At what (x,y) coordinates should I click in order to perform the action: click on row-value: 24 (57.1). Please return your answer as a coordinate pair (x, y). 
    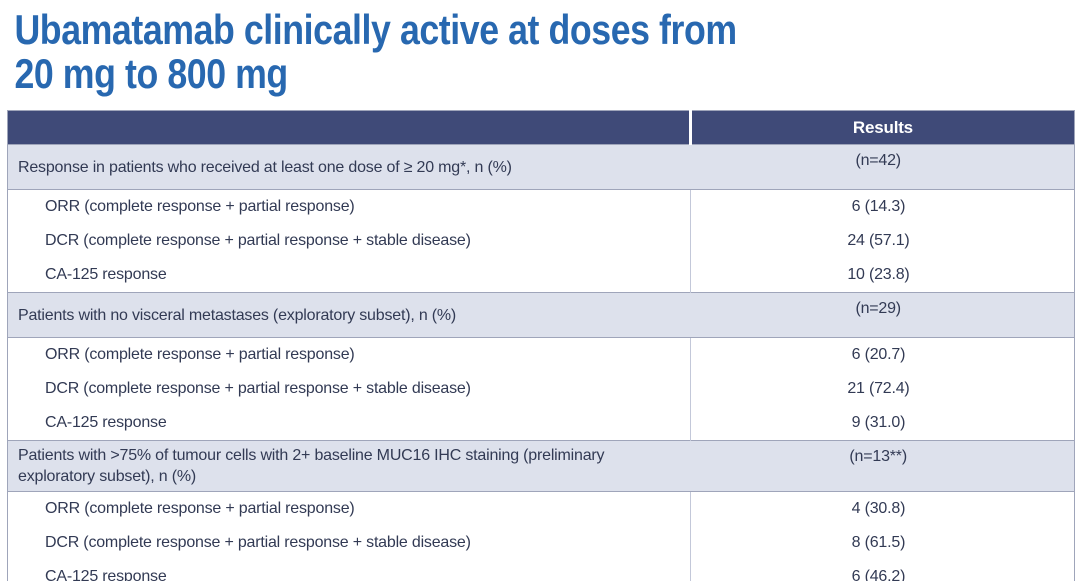
    Looking at the image, I should click on (882, 241).